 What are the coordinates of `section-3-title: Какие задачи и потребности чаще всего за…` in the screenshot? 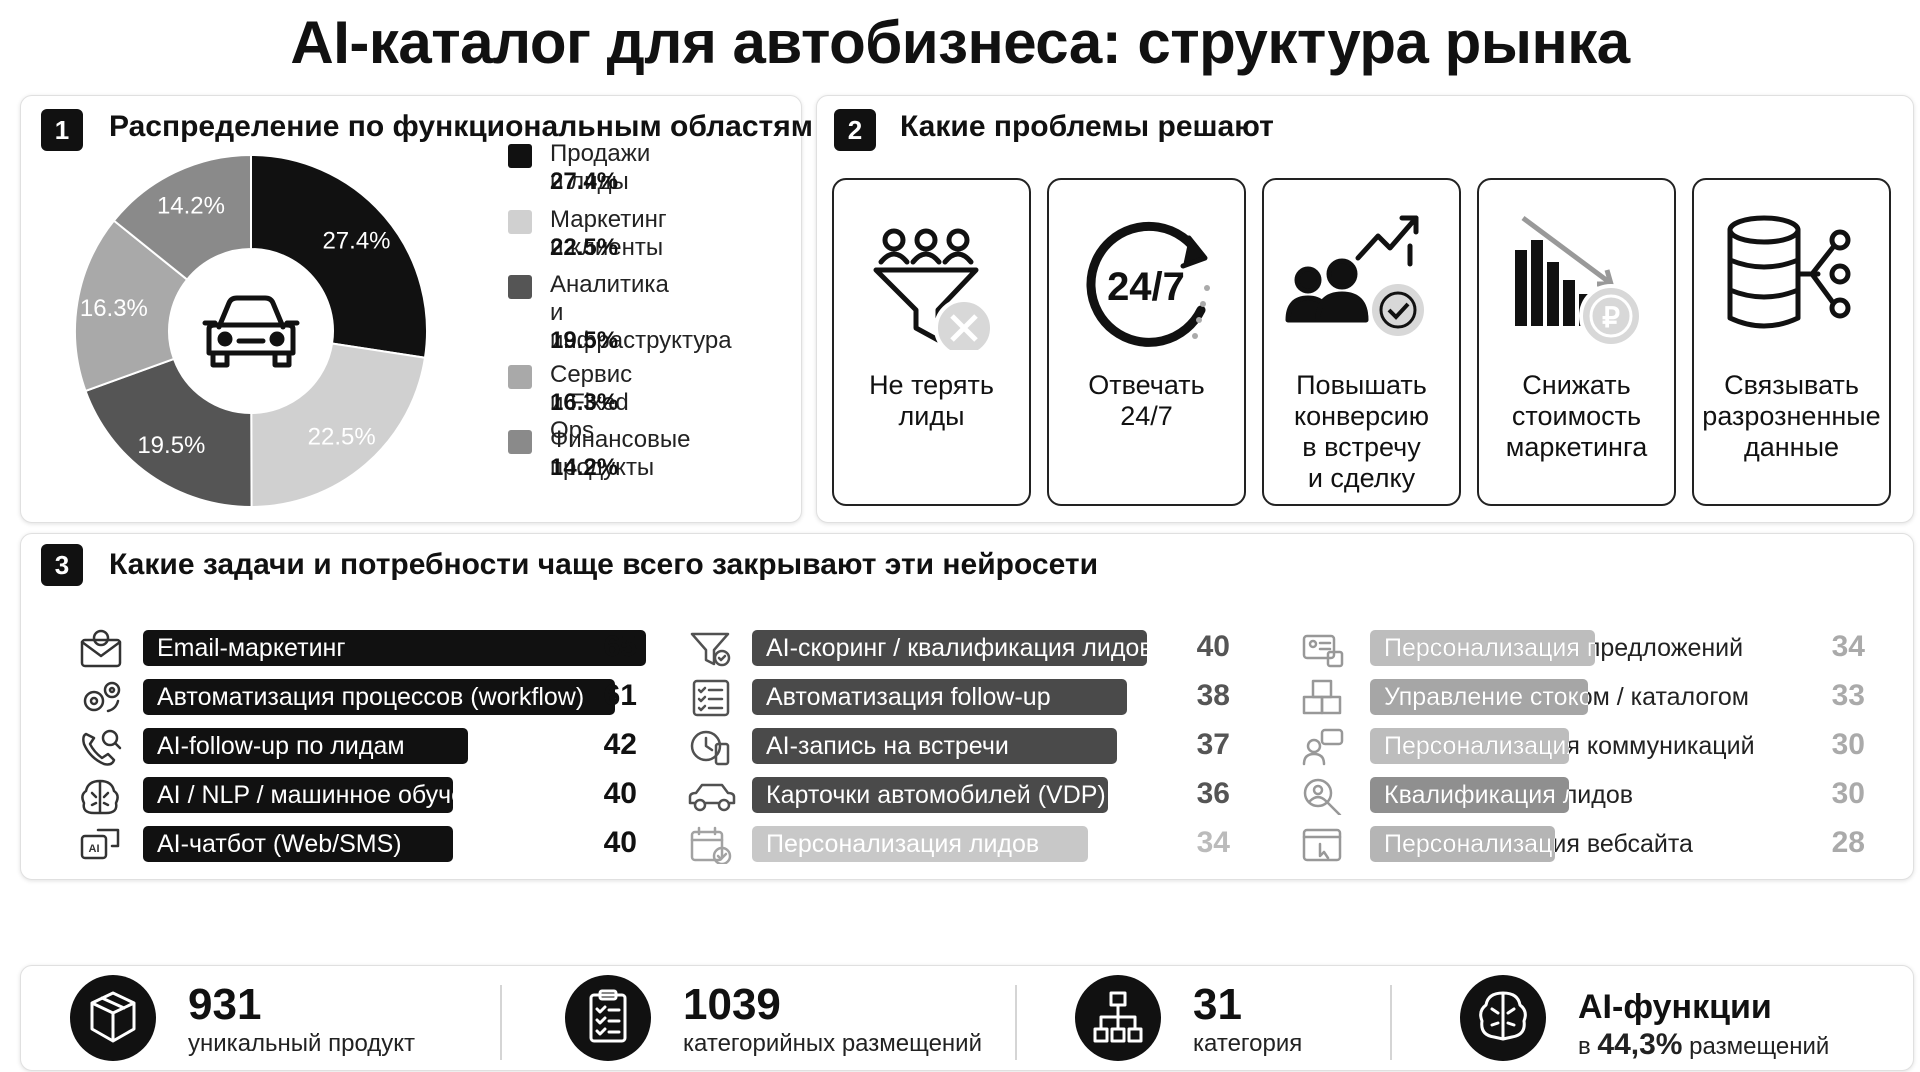 It's located at (604, 564).